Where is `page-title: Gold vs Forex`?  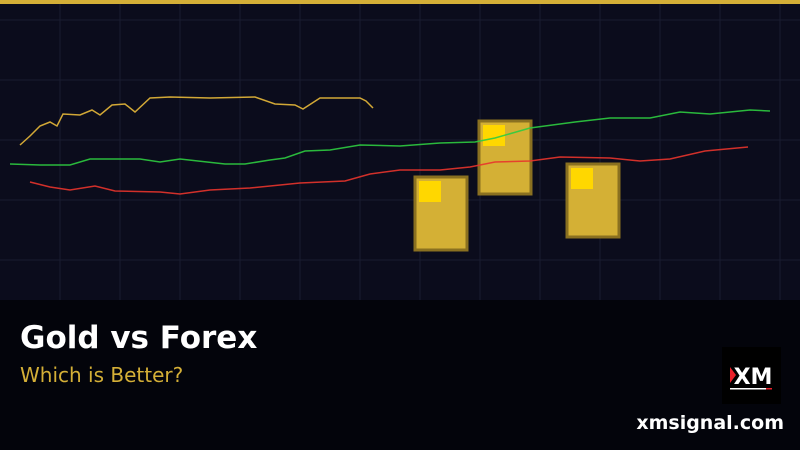
page-title: Gold vs Forex is located at coordinates (139, 338).